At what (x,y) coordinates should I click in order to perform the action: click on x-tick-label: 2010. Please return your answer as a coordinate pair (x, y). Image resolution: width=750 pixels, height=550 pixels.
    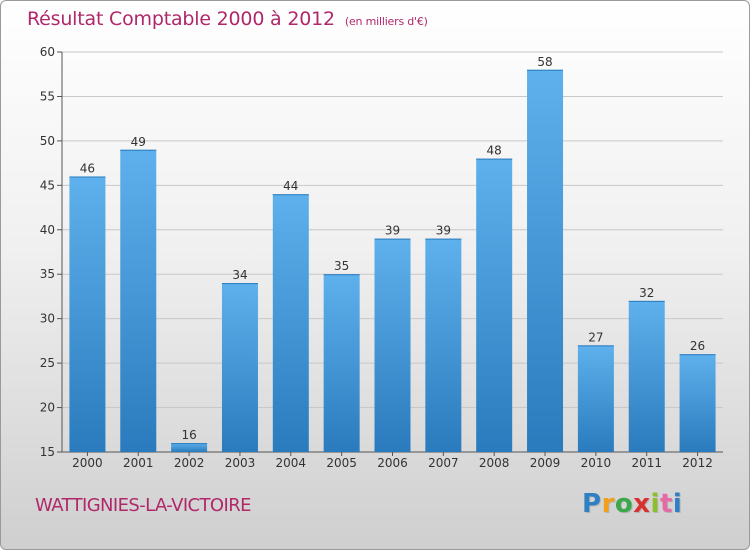
    Looking at the image, I should click on (596, 463).